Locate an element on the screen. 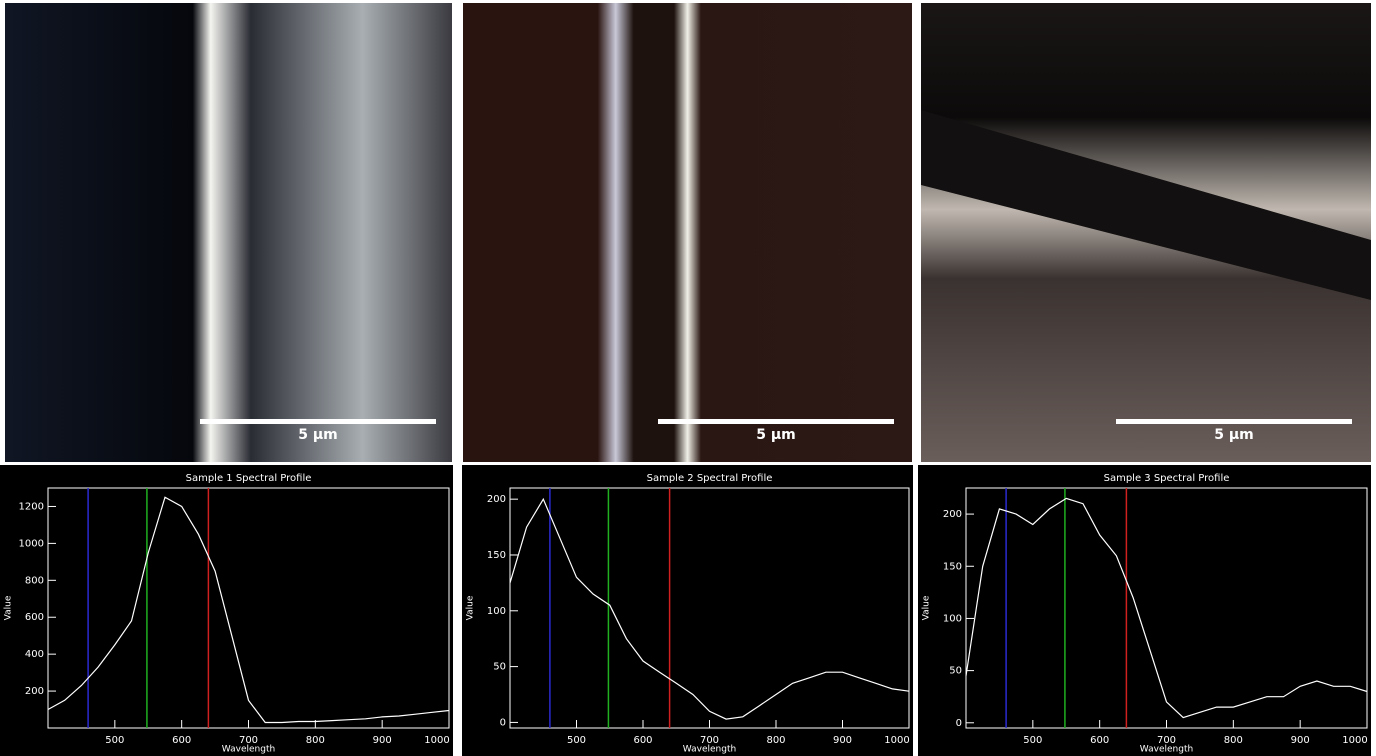 The image size is (1376, 756). chart-title: Sample 2 Spectral Profile is located at coordinates (710, 478).